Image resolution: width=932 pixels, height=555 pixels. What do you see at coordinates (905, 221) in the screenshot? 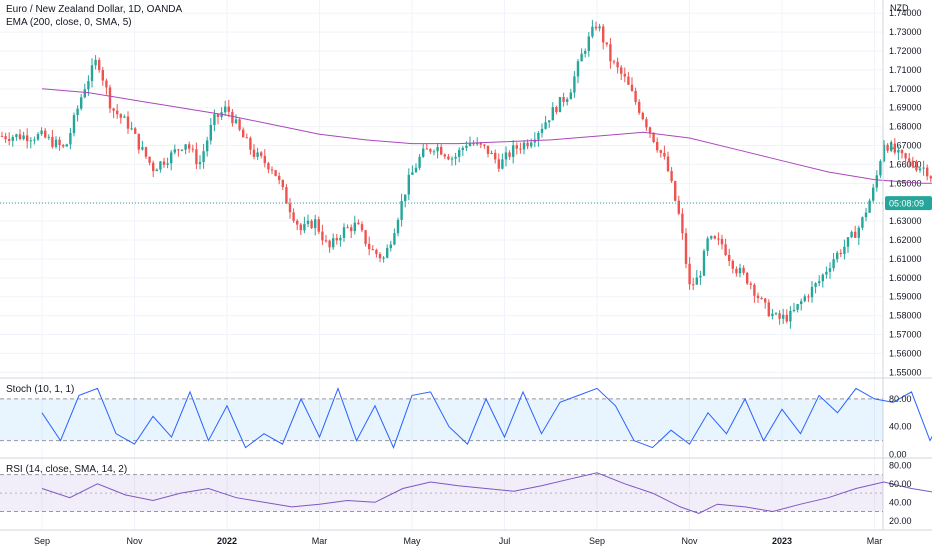
I see `y-tick-label: 1.63000` at bounding box center [905, 221].